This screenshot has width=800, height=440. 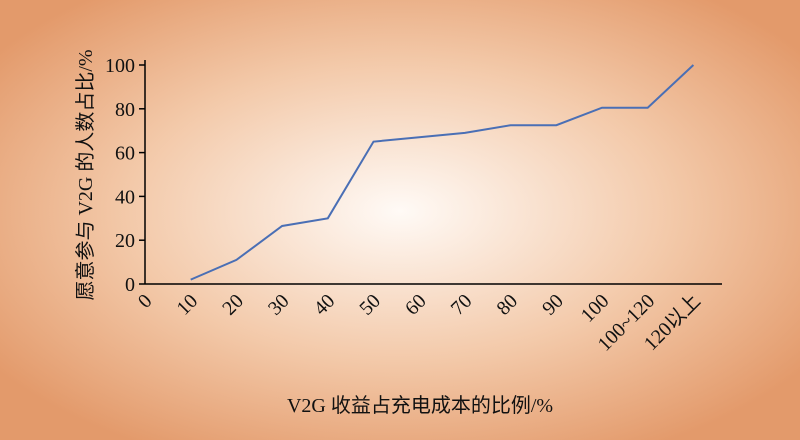 What do you see at coordinates (420, 405) in the screenshot?
I see `x-axis-title: V2G 收益占充电成本的比例/%` at bounding box center [420, 405].